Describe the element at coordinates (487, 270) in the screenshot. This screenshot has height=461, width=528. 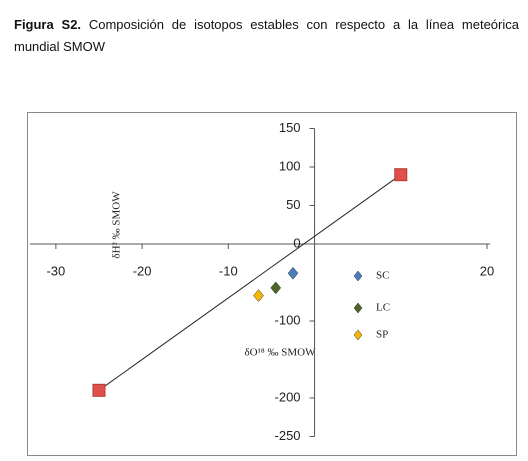
I see `x-tick-label: 20` at that location.